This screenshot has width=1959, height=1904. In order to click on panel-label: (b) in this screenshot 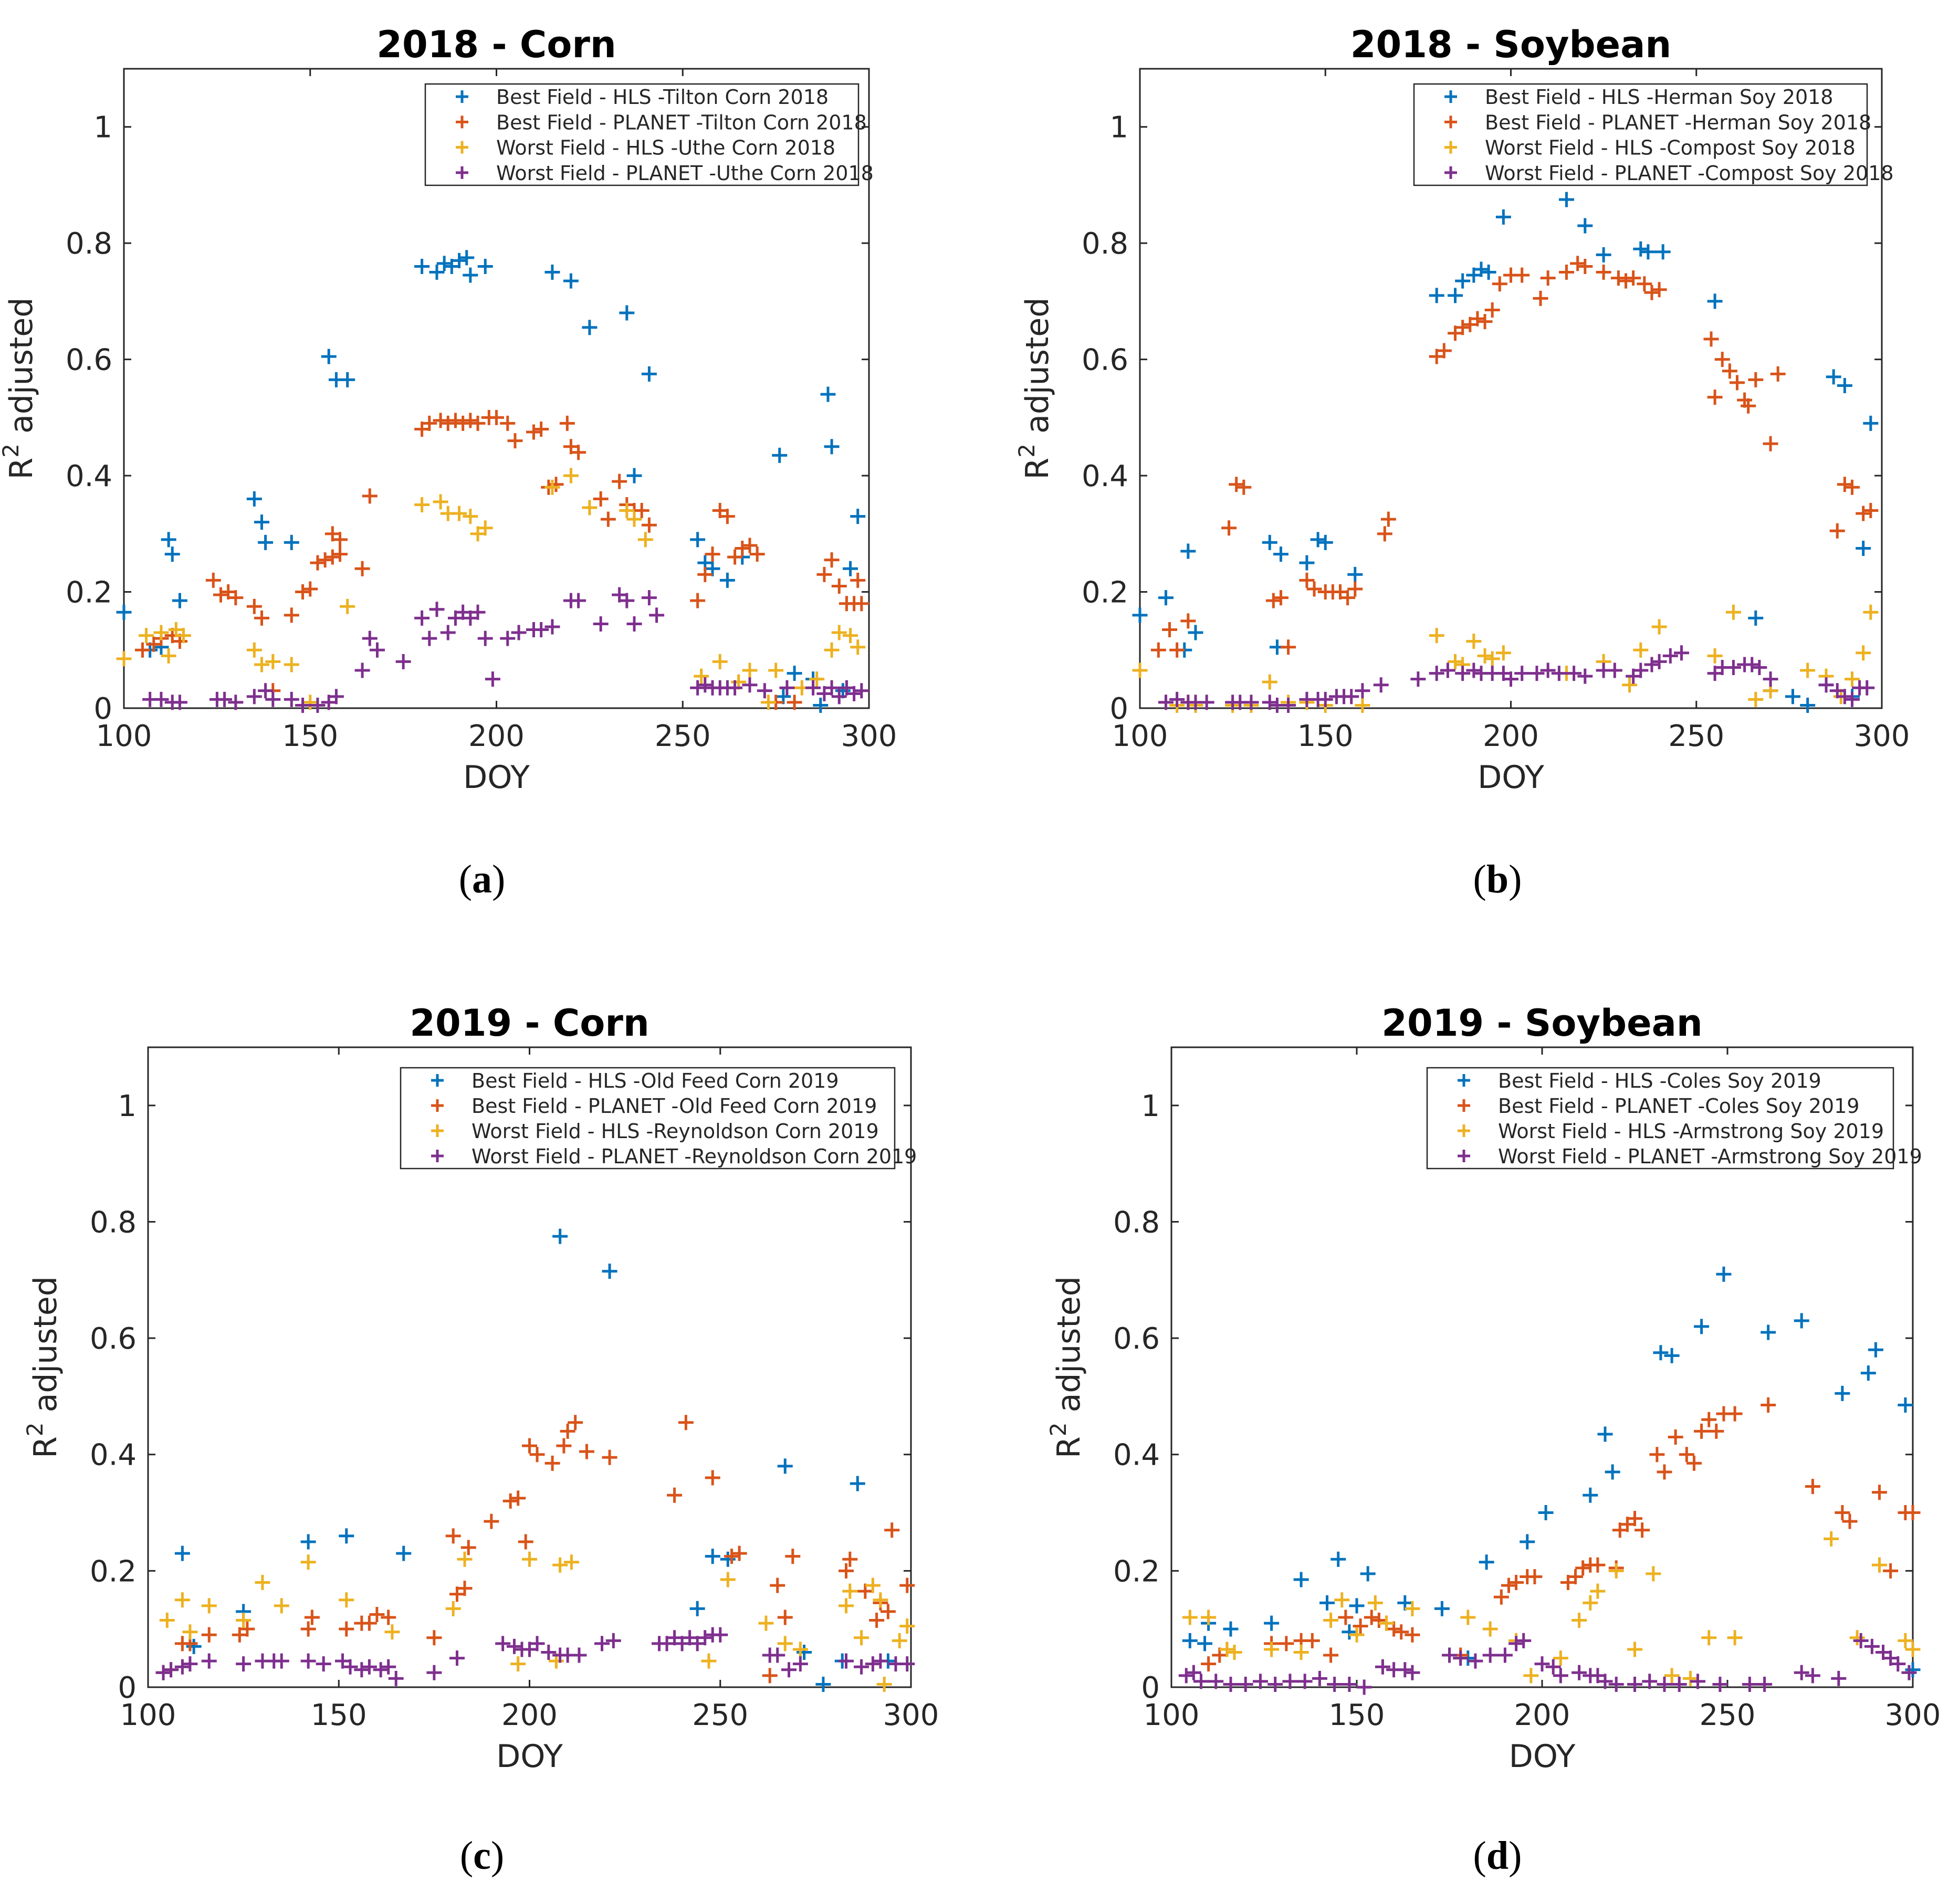, I will do `click(1497, 879)`.